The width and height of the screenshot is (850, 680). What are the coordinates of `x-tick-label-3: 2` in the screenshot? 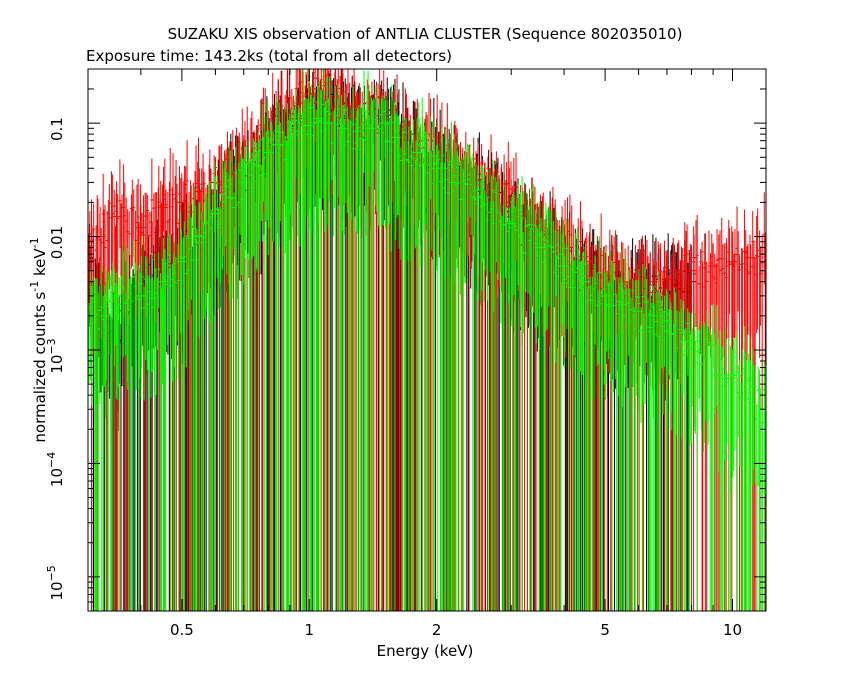 It's located at (437, 630).